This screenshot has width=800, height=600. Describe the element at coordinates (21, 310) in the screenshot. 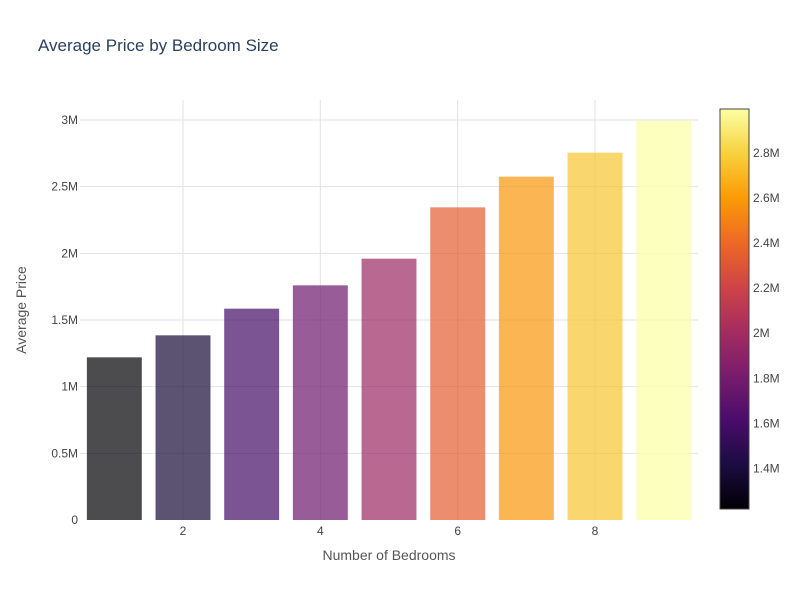

I see `y-axis-title: Average Price` at that location.